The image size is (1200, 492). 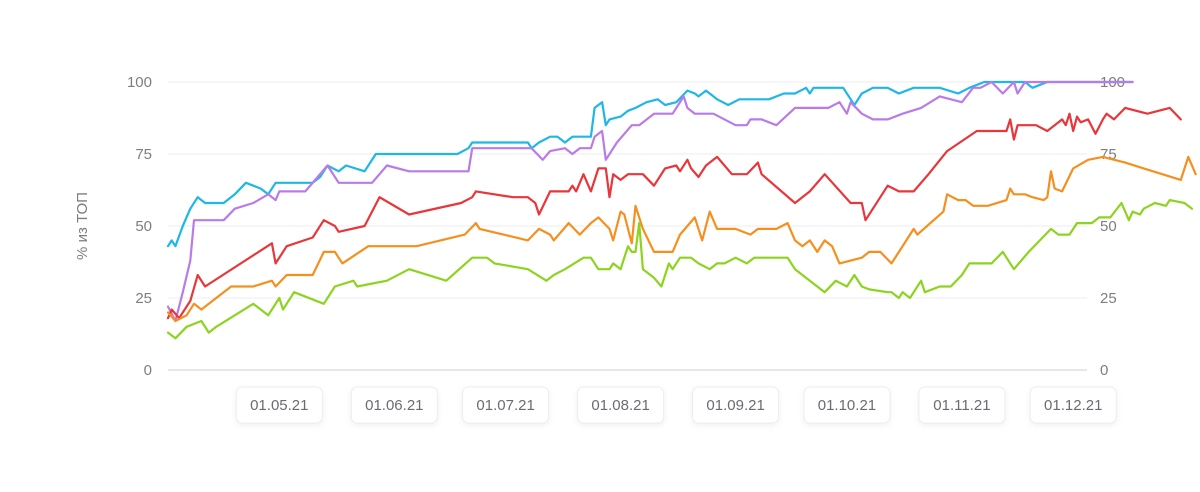 I want to click on x-tick-01.10.21: 01.10.21, so click(x=847, y=405).